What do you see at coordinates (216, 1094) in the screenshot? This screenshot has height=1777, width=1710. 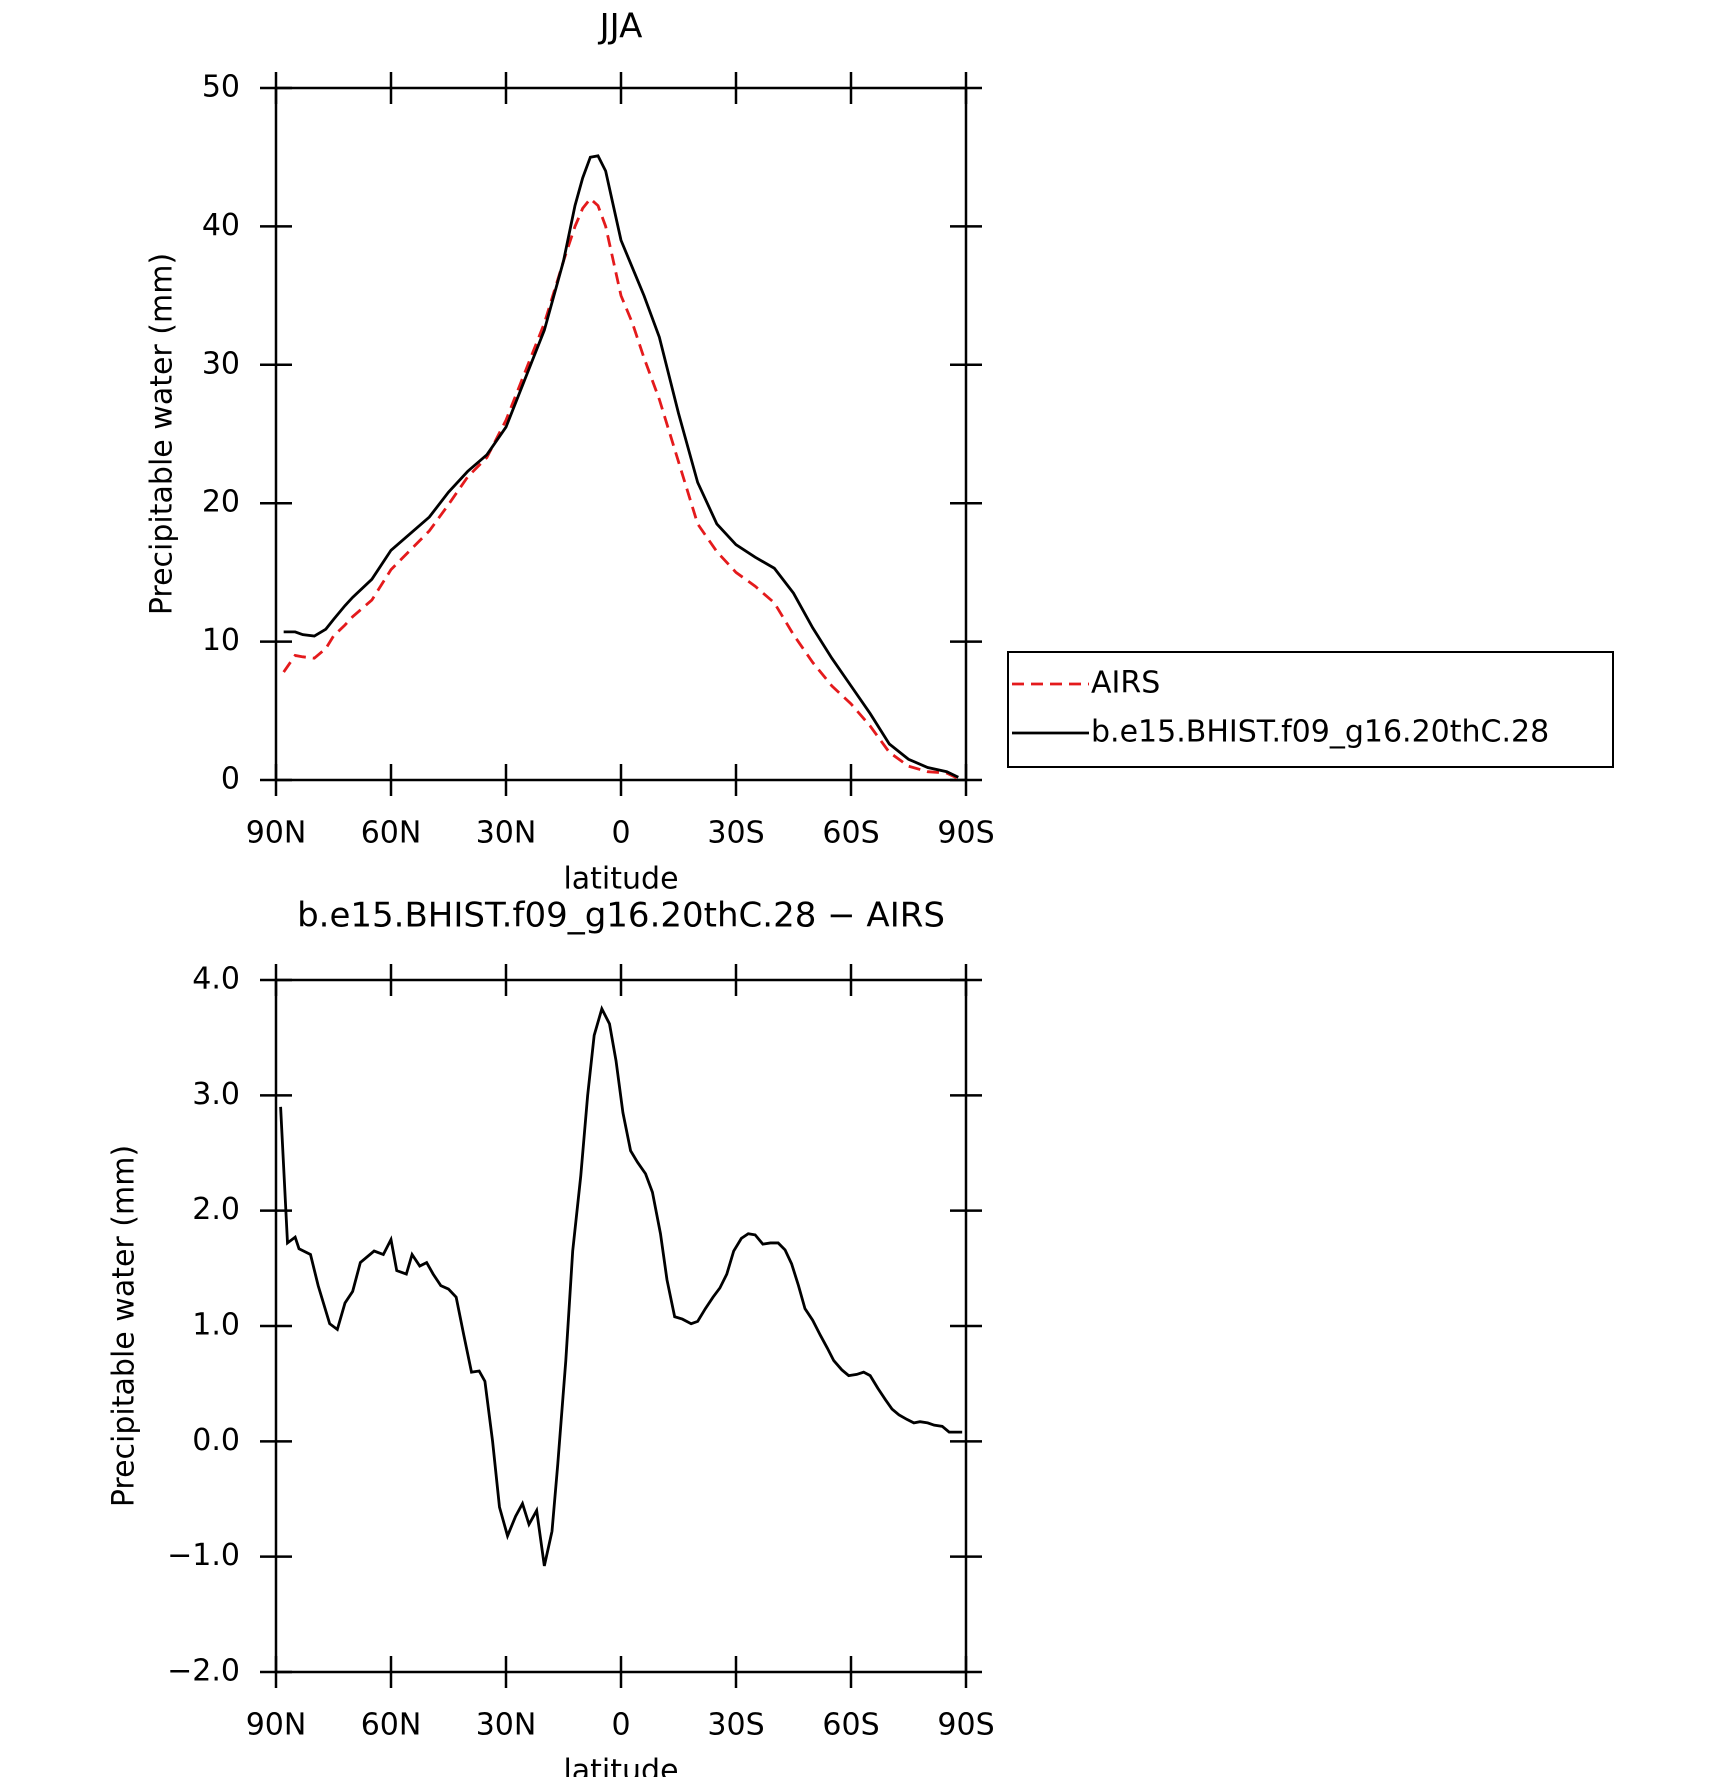 I see `y-tick-label: 3.0` at bounding box center [216, 1094].